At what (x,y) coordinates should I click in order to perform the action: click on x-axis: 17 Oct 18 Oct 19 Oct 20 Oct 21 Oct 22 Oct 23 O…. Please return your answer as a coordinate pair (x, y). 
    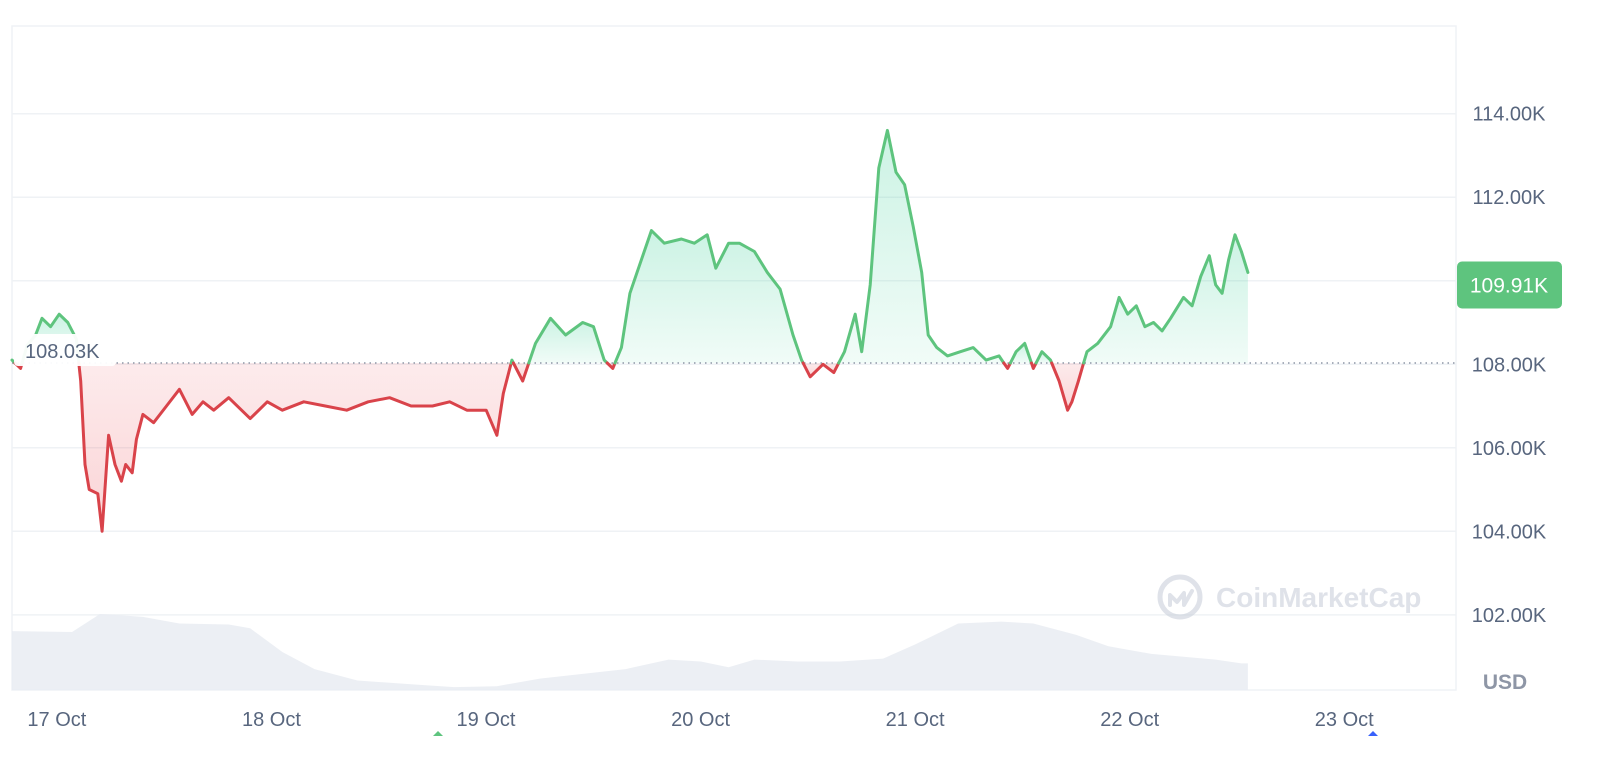
    Looking at the image, I should click on (700, 720).